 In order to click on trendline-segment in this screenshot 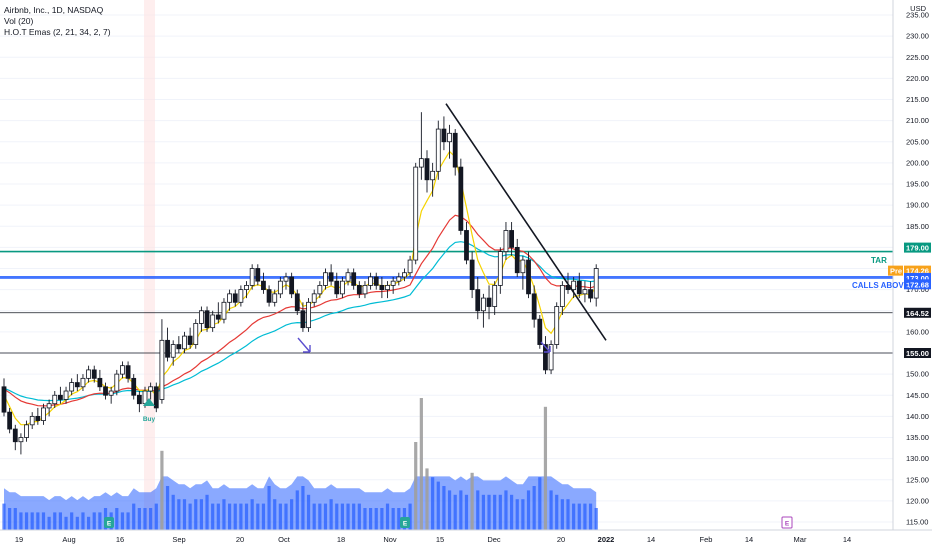, I will do `click(526, 222)`.